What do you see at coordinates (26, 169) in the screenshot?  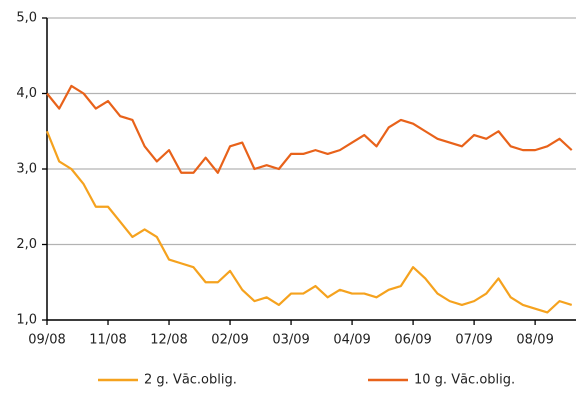 I see `y-tick-label: 3,0` at bounding box center [26, 169].